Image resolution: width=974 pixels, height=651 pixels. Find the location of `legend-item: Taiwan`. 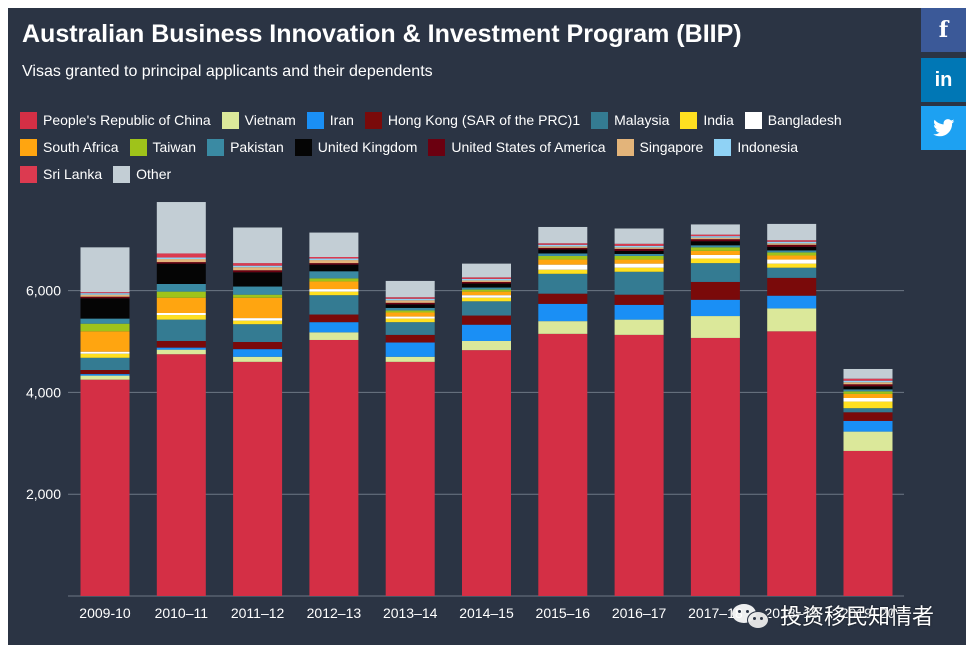

legend-item: Taiwan is located at coordinates (163, 147).